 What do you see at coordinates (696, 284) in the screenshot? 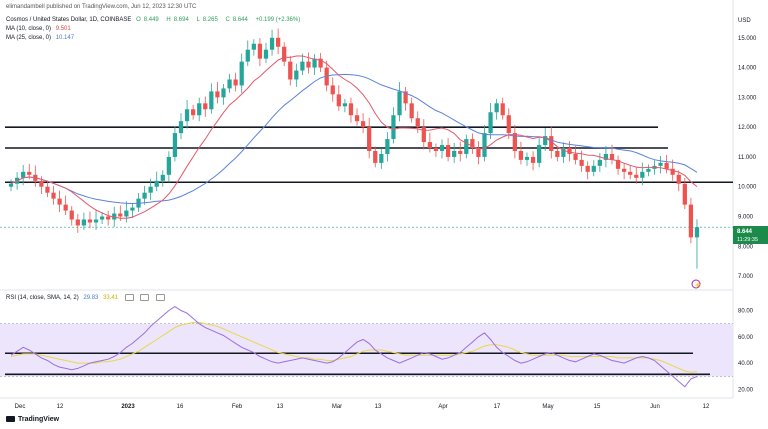
I see `event-icon` at bounding box center [696, 284].